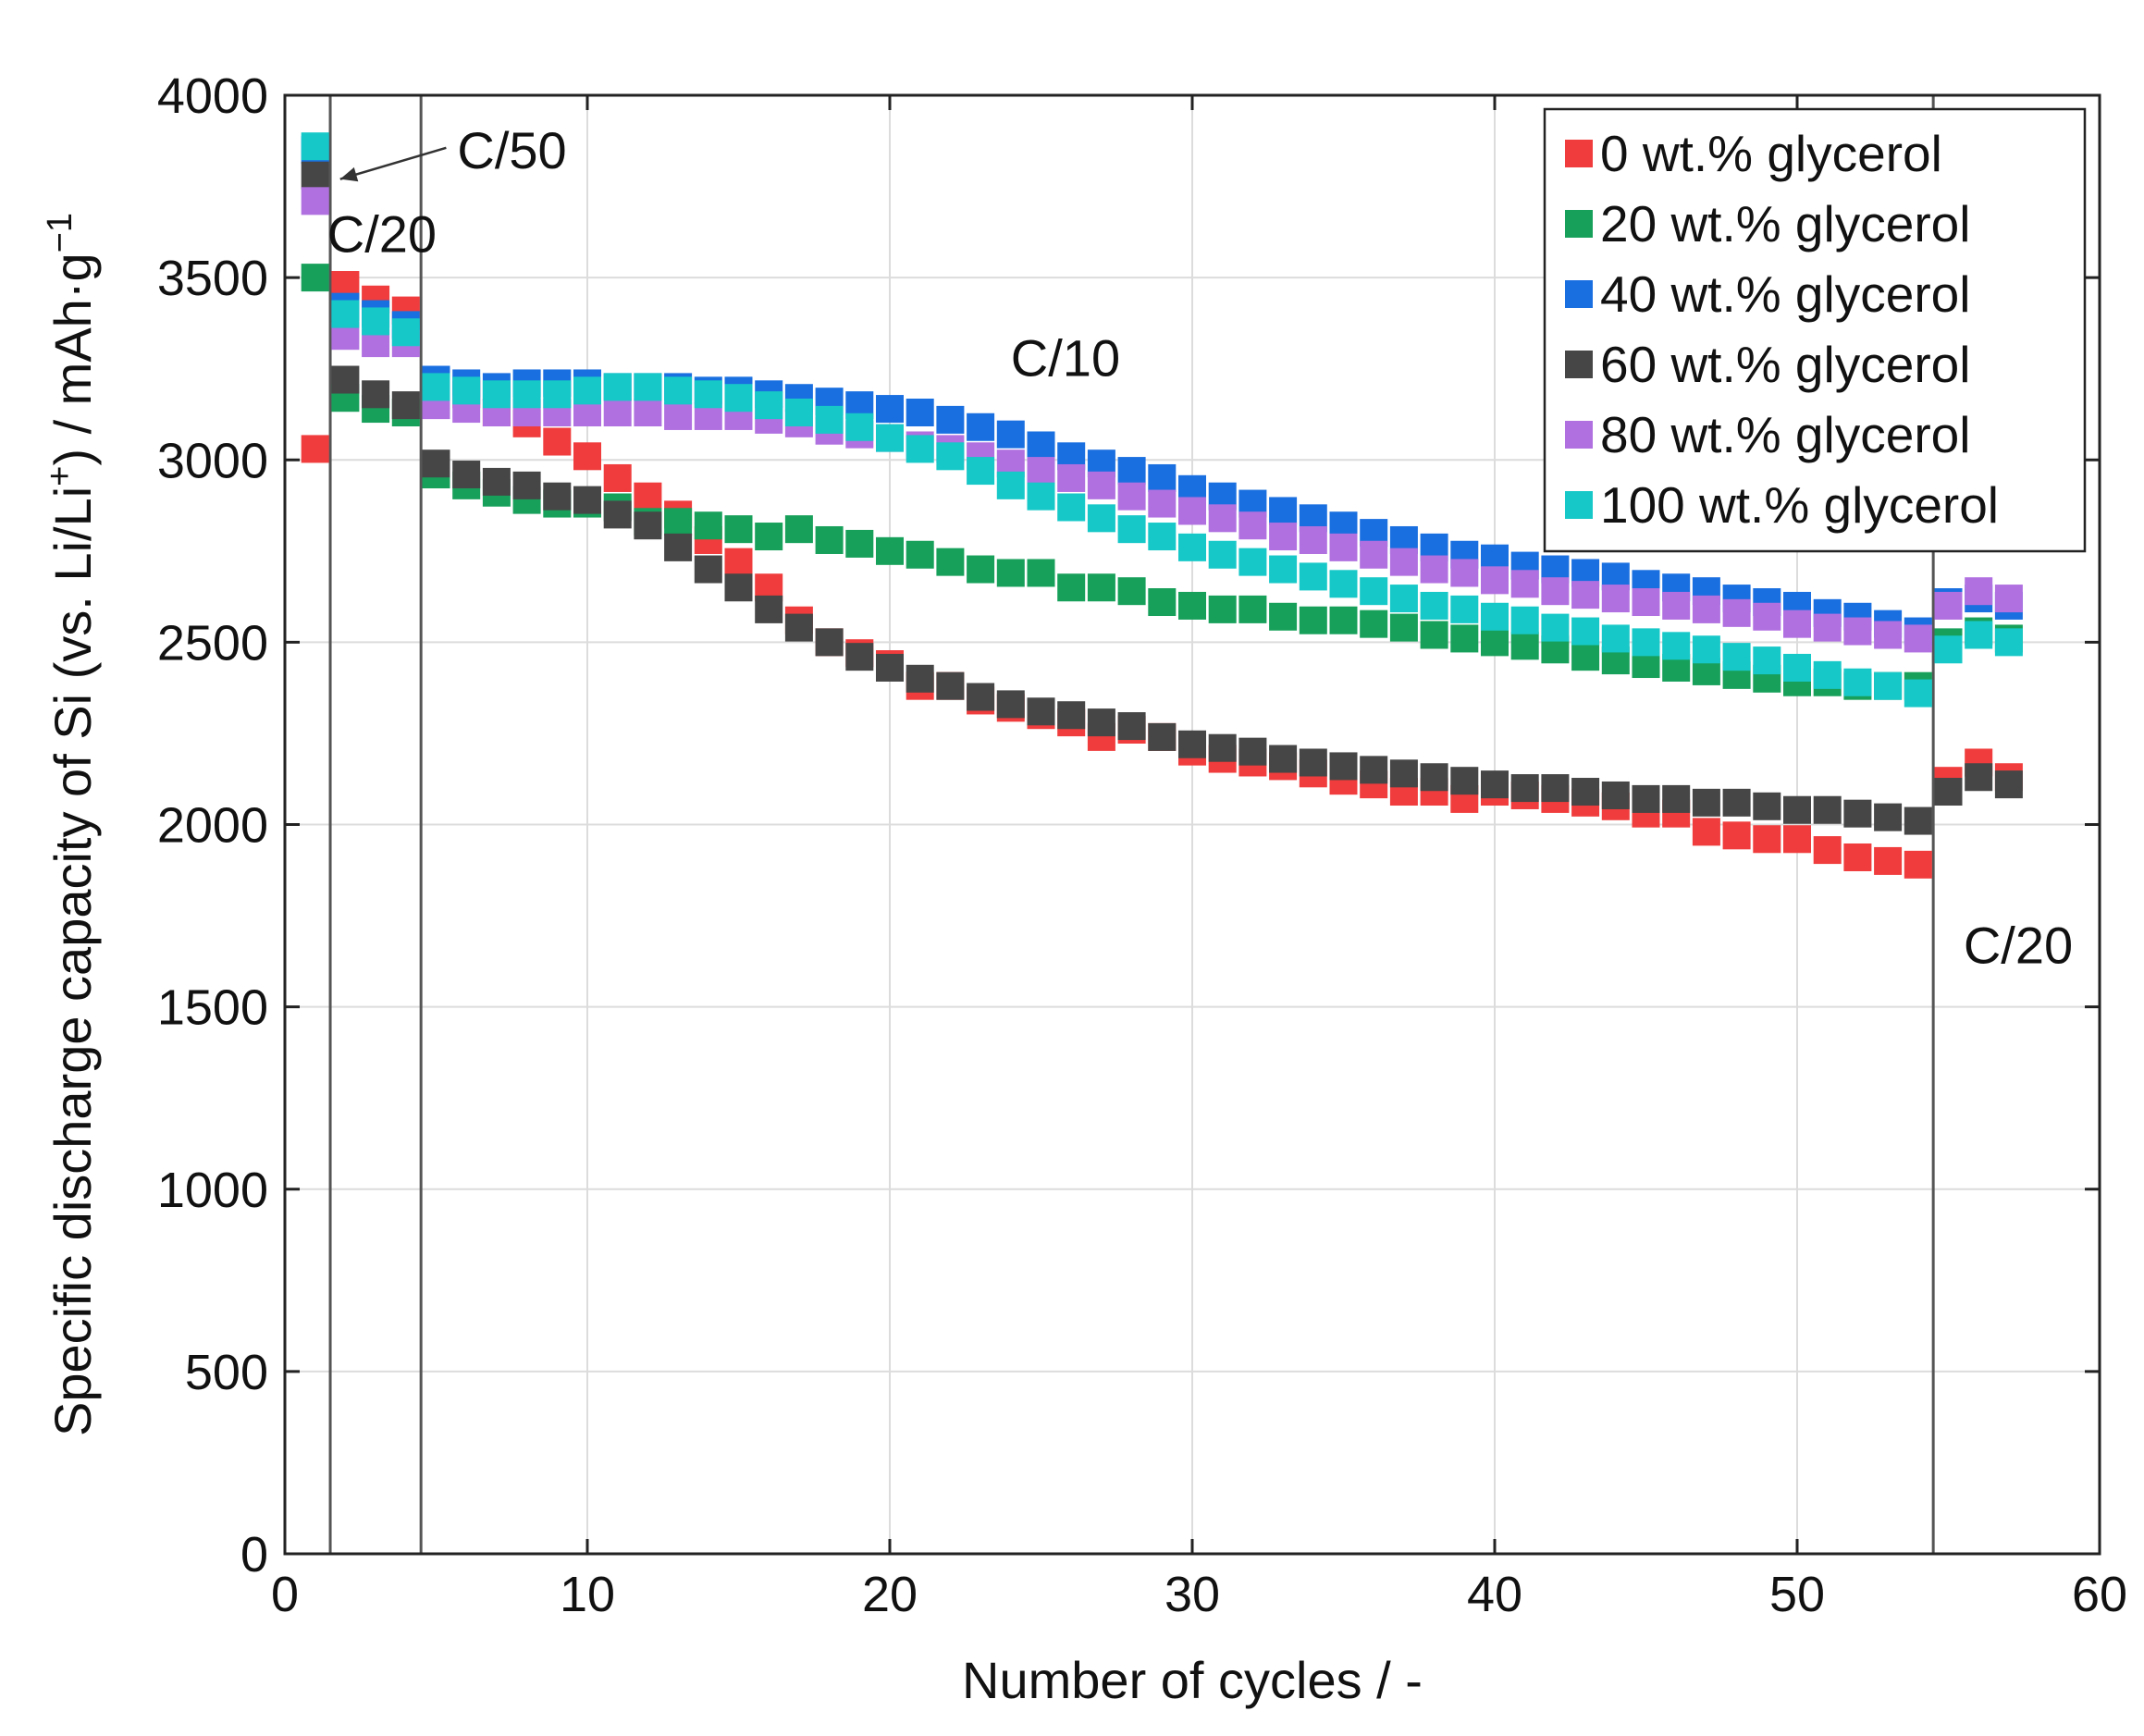 This screenshot has width=2144, height=1736. What do you see at coordinates (285, 1594) in the screenshot?
I see `x-tick-label: 0` at bounding box center [285, 1594].